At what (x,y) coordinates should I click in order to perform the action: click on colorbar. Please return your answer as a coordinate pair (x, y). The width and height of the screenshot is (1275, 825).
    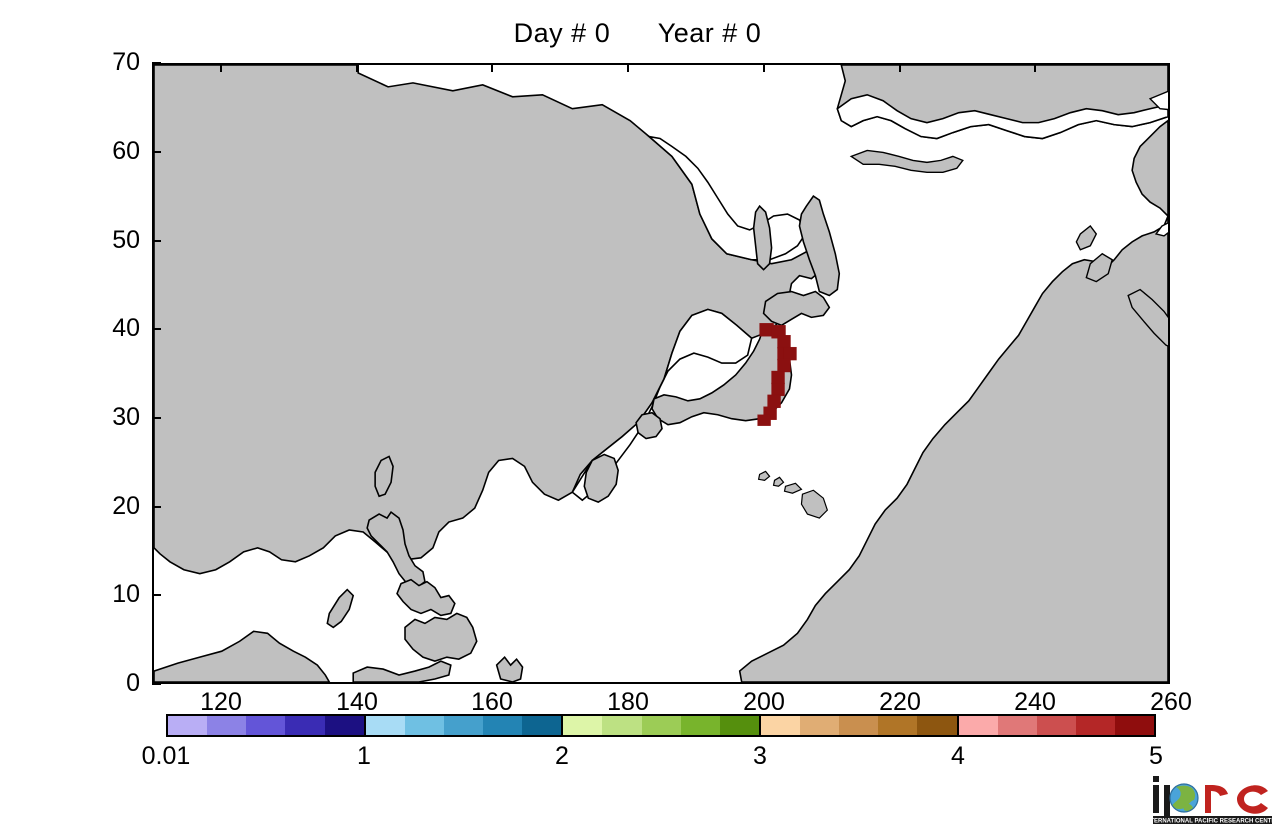
    Looking at the image, I should click on (661, 725).